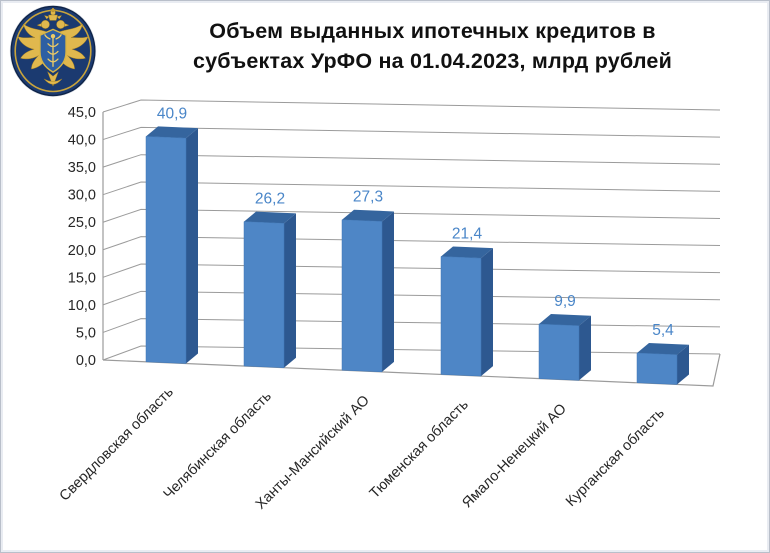 This screenshot has width=770, height=553. I want to click on floor-outline, so click(411, 370).